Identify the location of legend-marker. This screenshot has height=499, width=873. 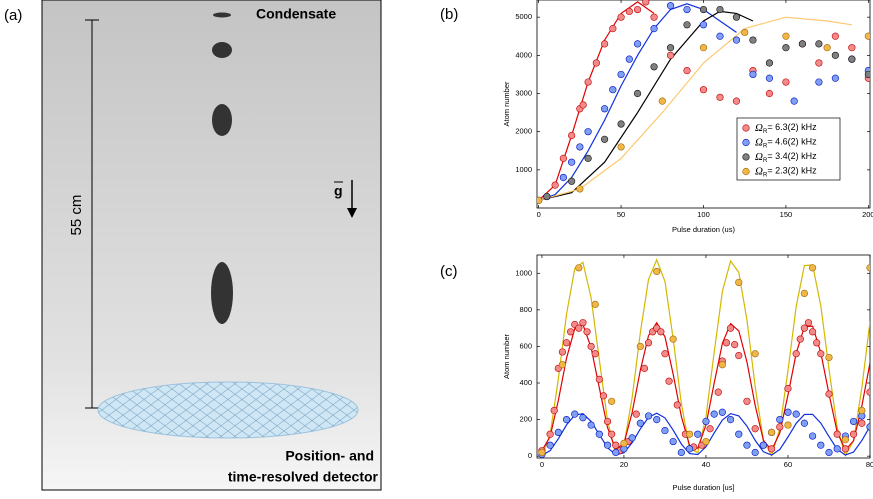
(746, 142).